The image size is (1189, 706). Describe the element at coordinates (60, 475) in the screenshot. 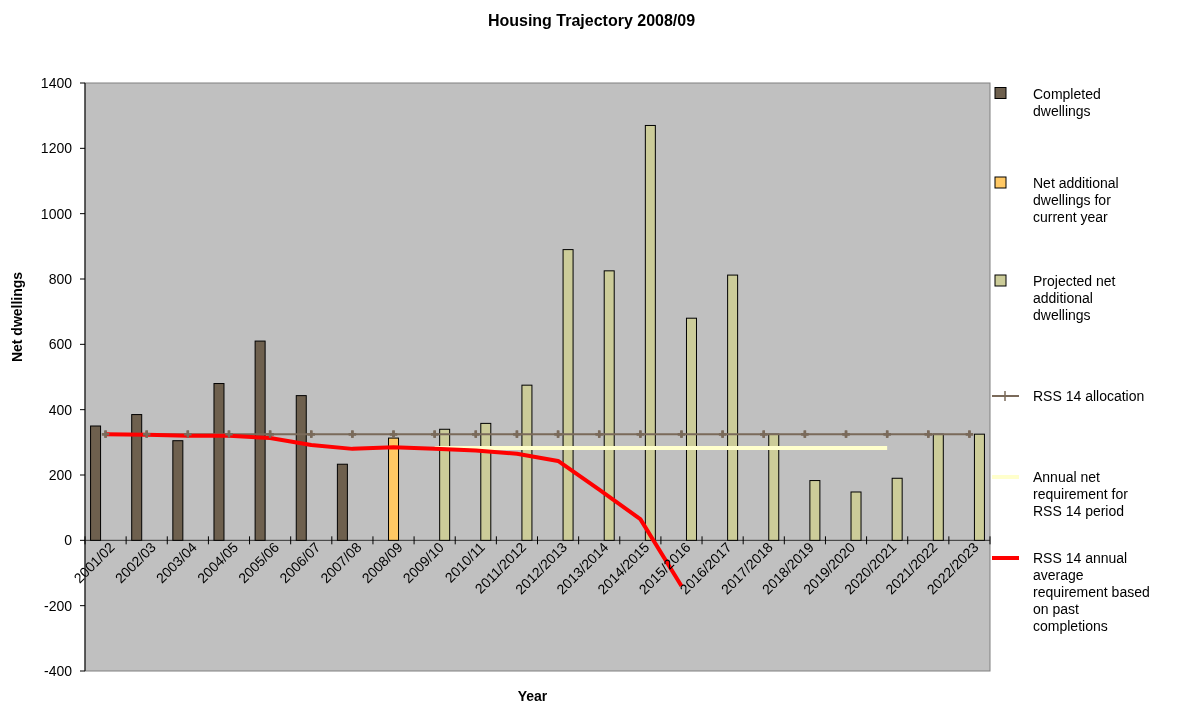

I see `y-tick-label: 200` at that location.